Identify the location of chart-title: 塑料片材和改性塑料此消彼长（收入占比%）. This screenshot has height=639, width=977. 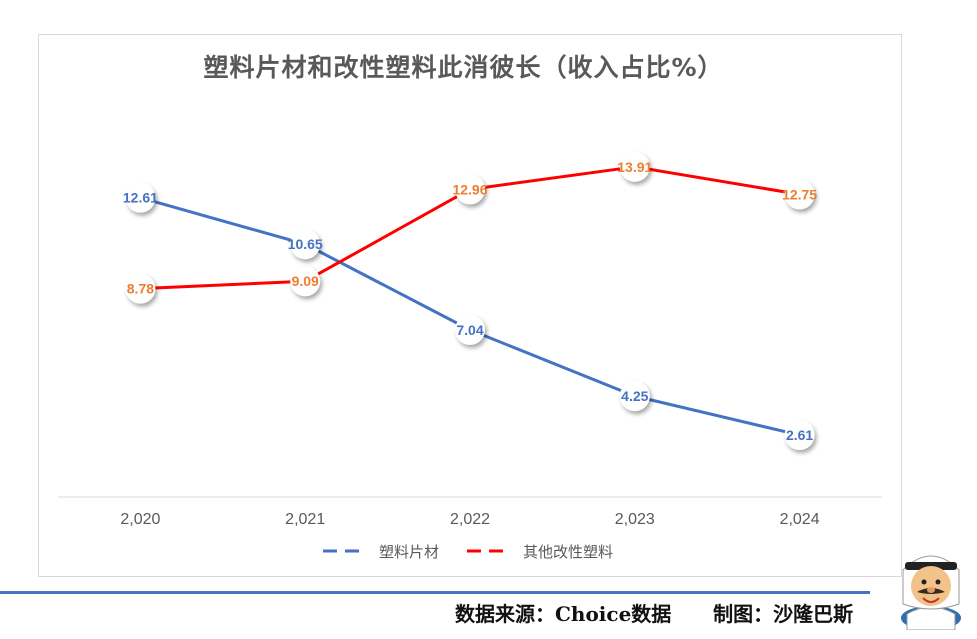
(463, 67).